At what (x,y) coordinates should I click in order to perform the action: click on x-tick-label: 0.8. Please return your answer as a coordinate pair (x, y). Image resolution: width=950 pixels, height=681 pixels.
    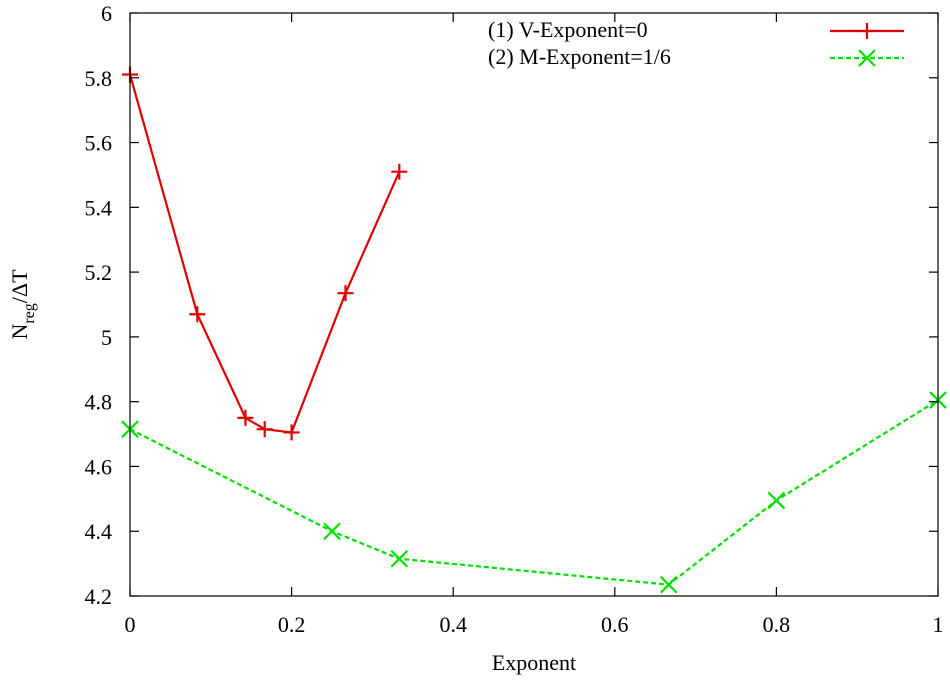
    Looking at the image, I should click on (777, 624).